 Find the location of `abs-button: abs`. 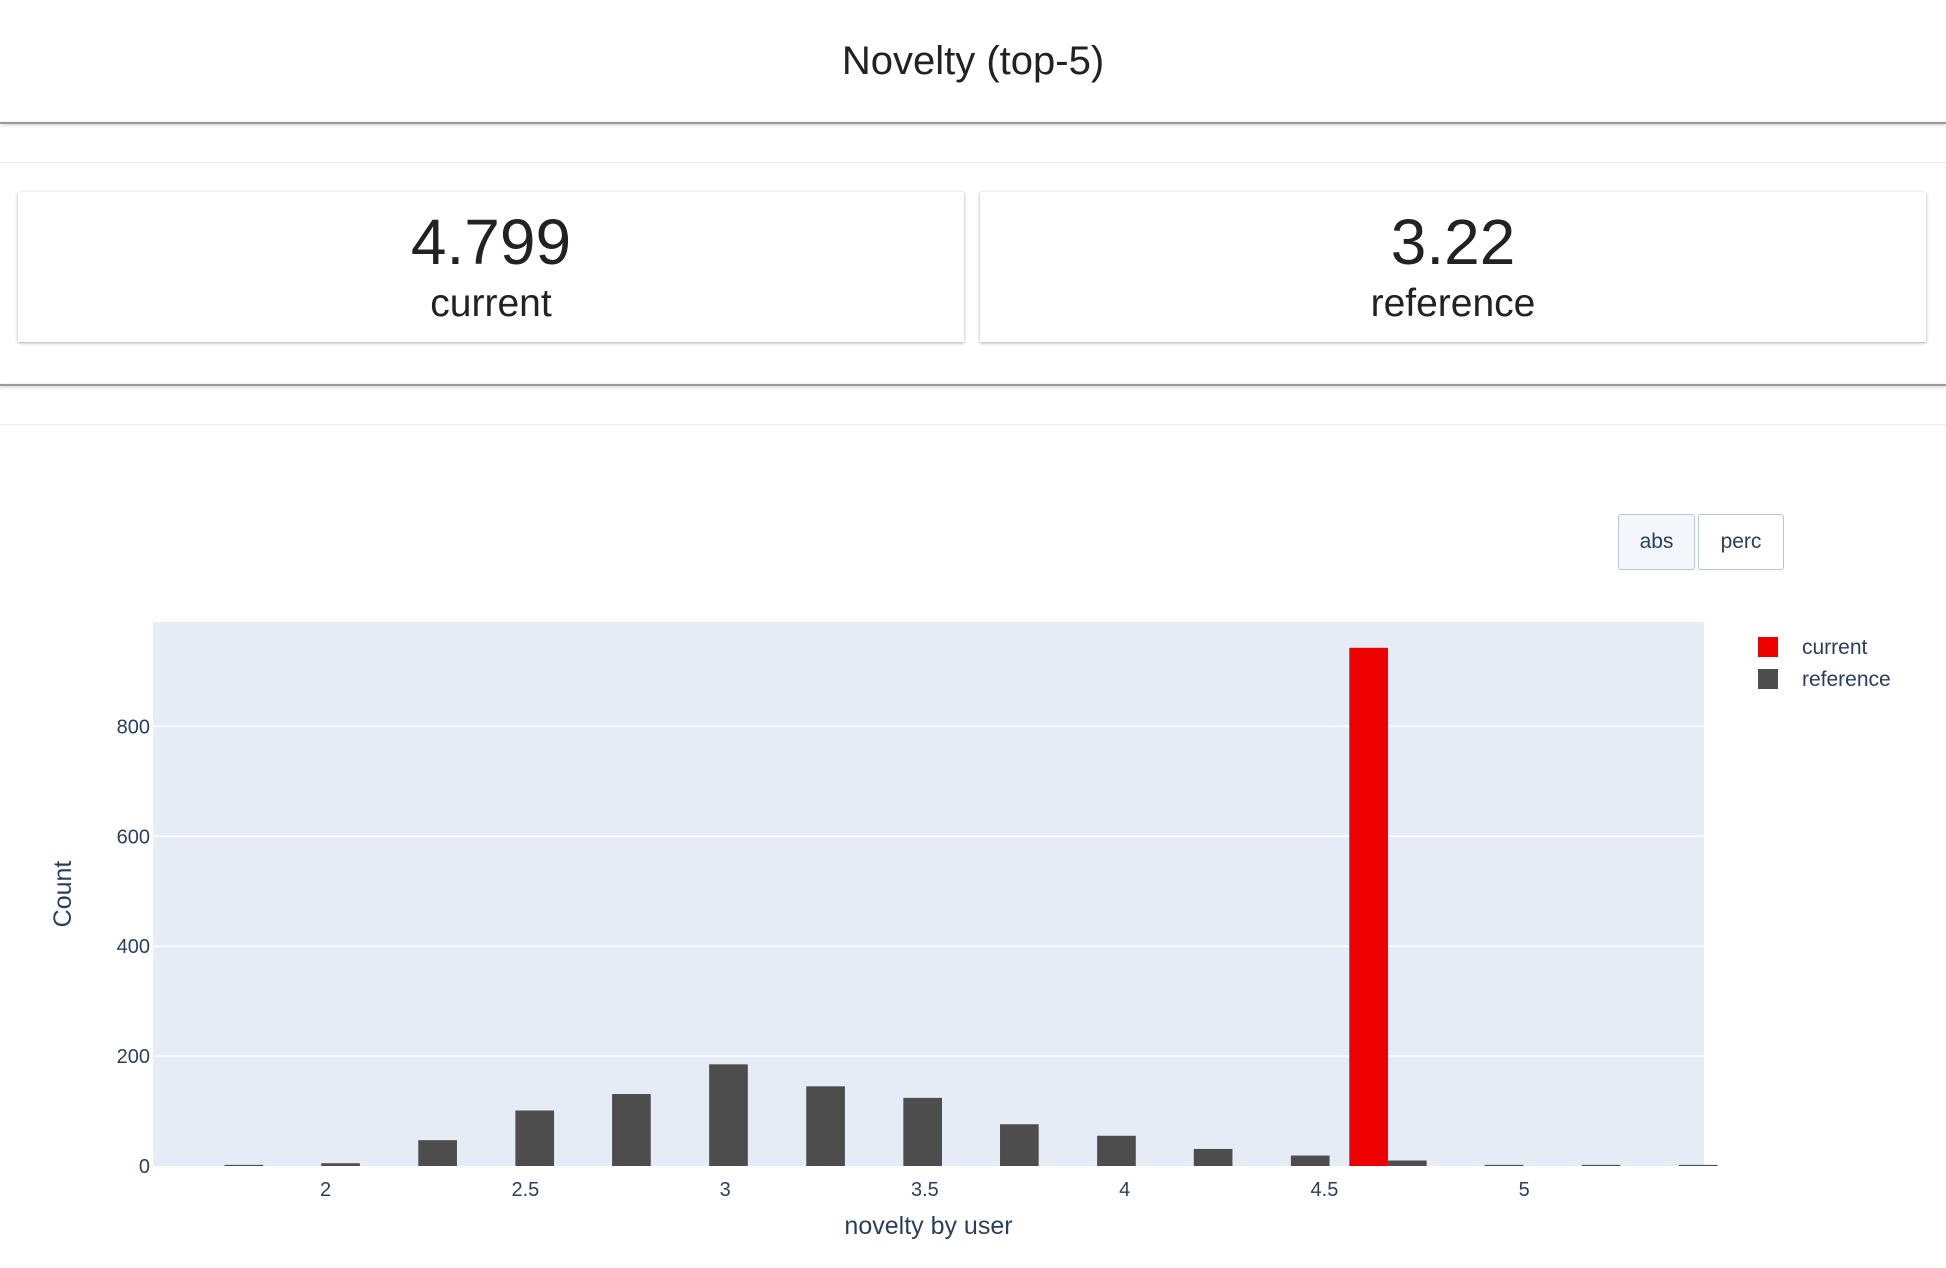

abs-button: abs is located at coordinates (1656, 542).